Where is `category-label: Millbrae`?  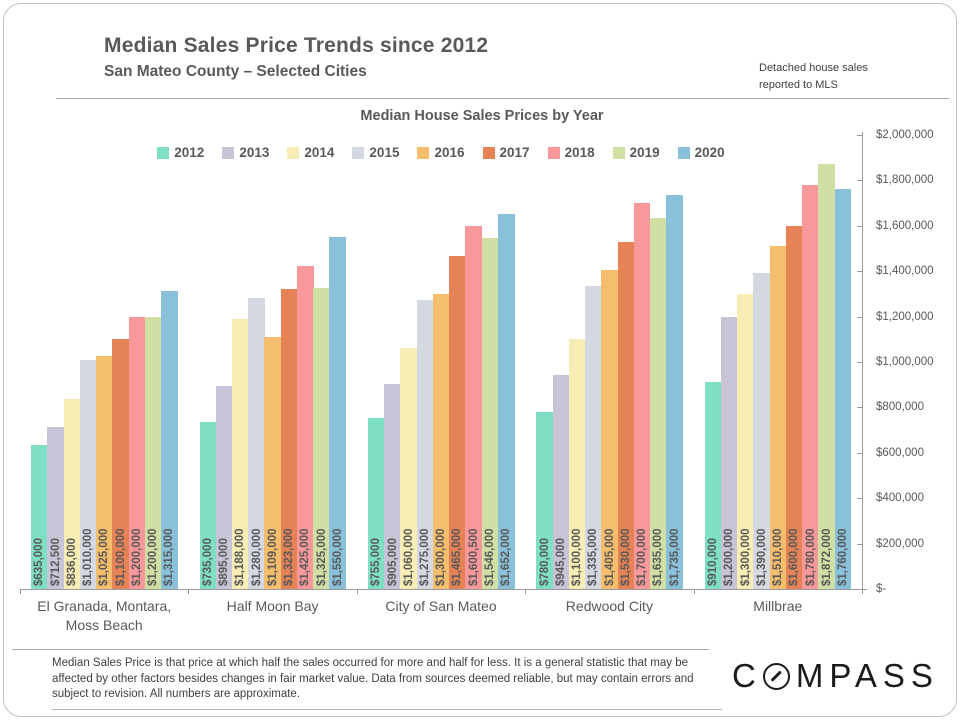 category-label: Millbrae is located at coordinates (778, 606).